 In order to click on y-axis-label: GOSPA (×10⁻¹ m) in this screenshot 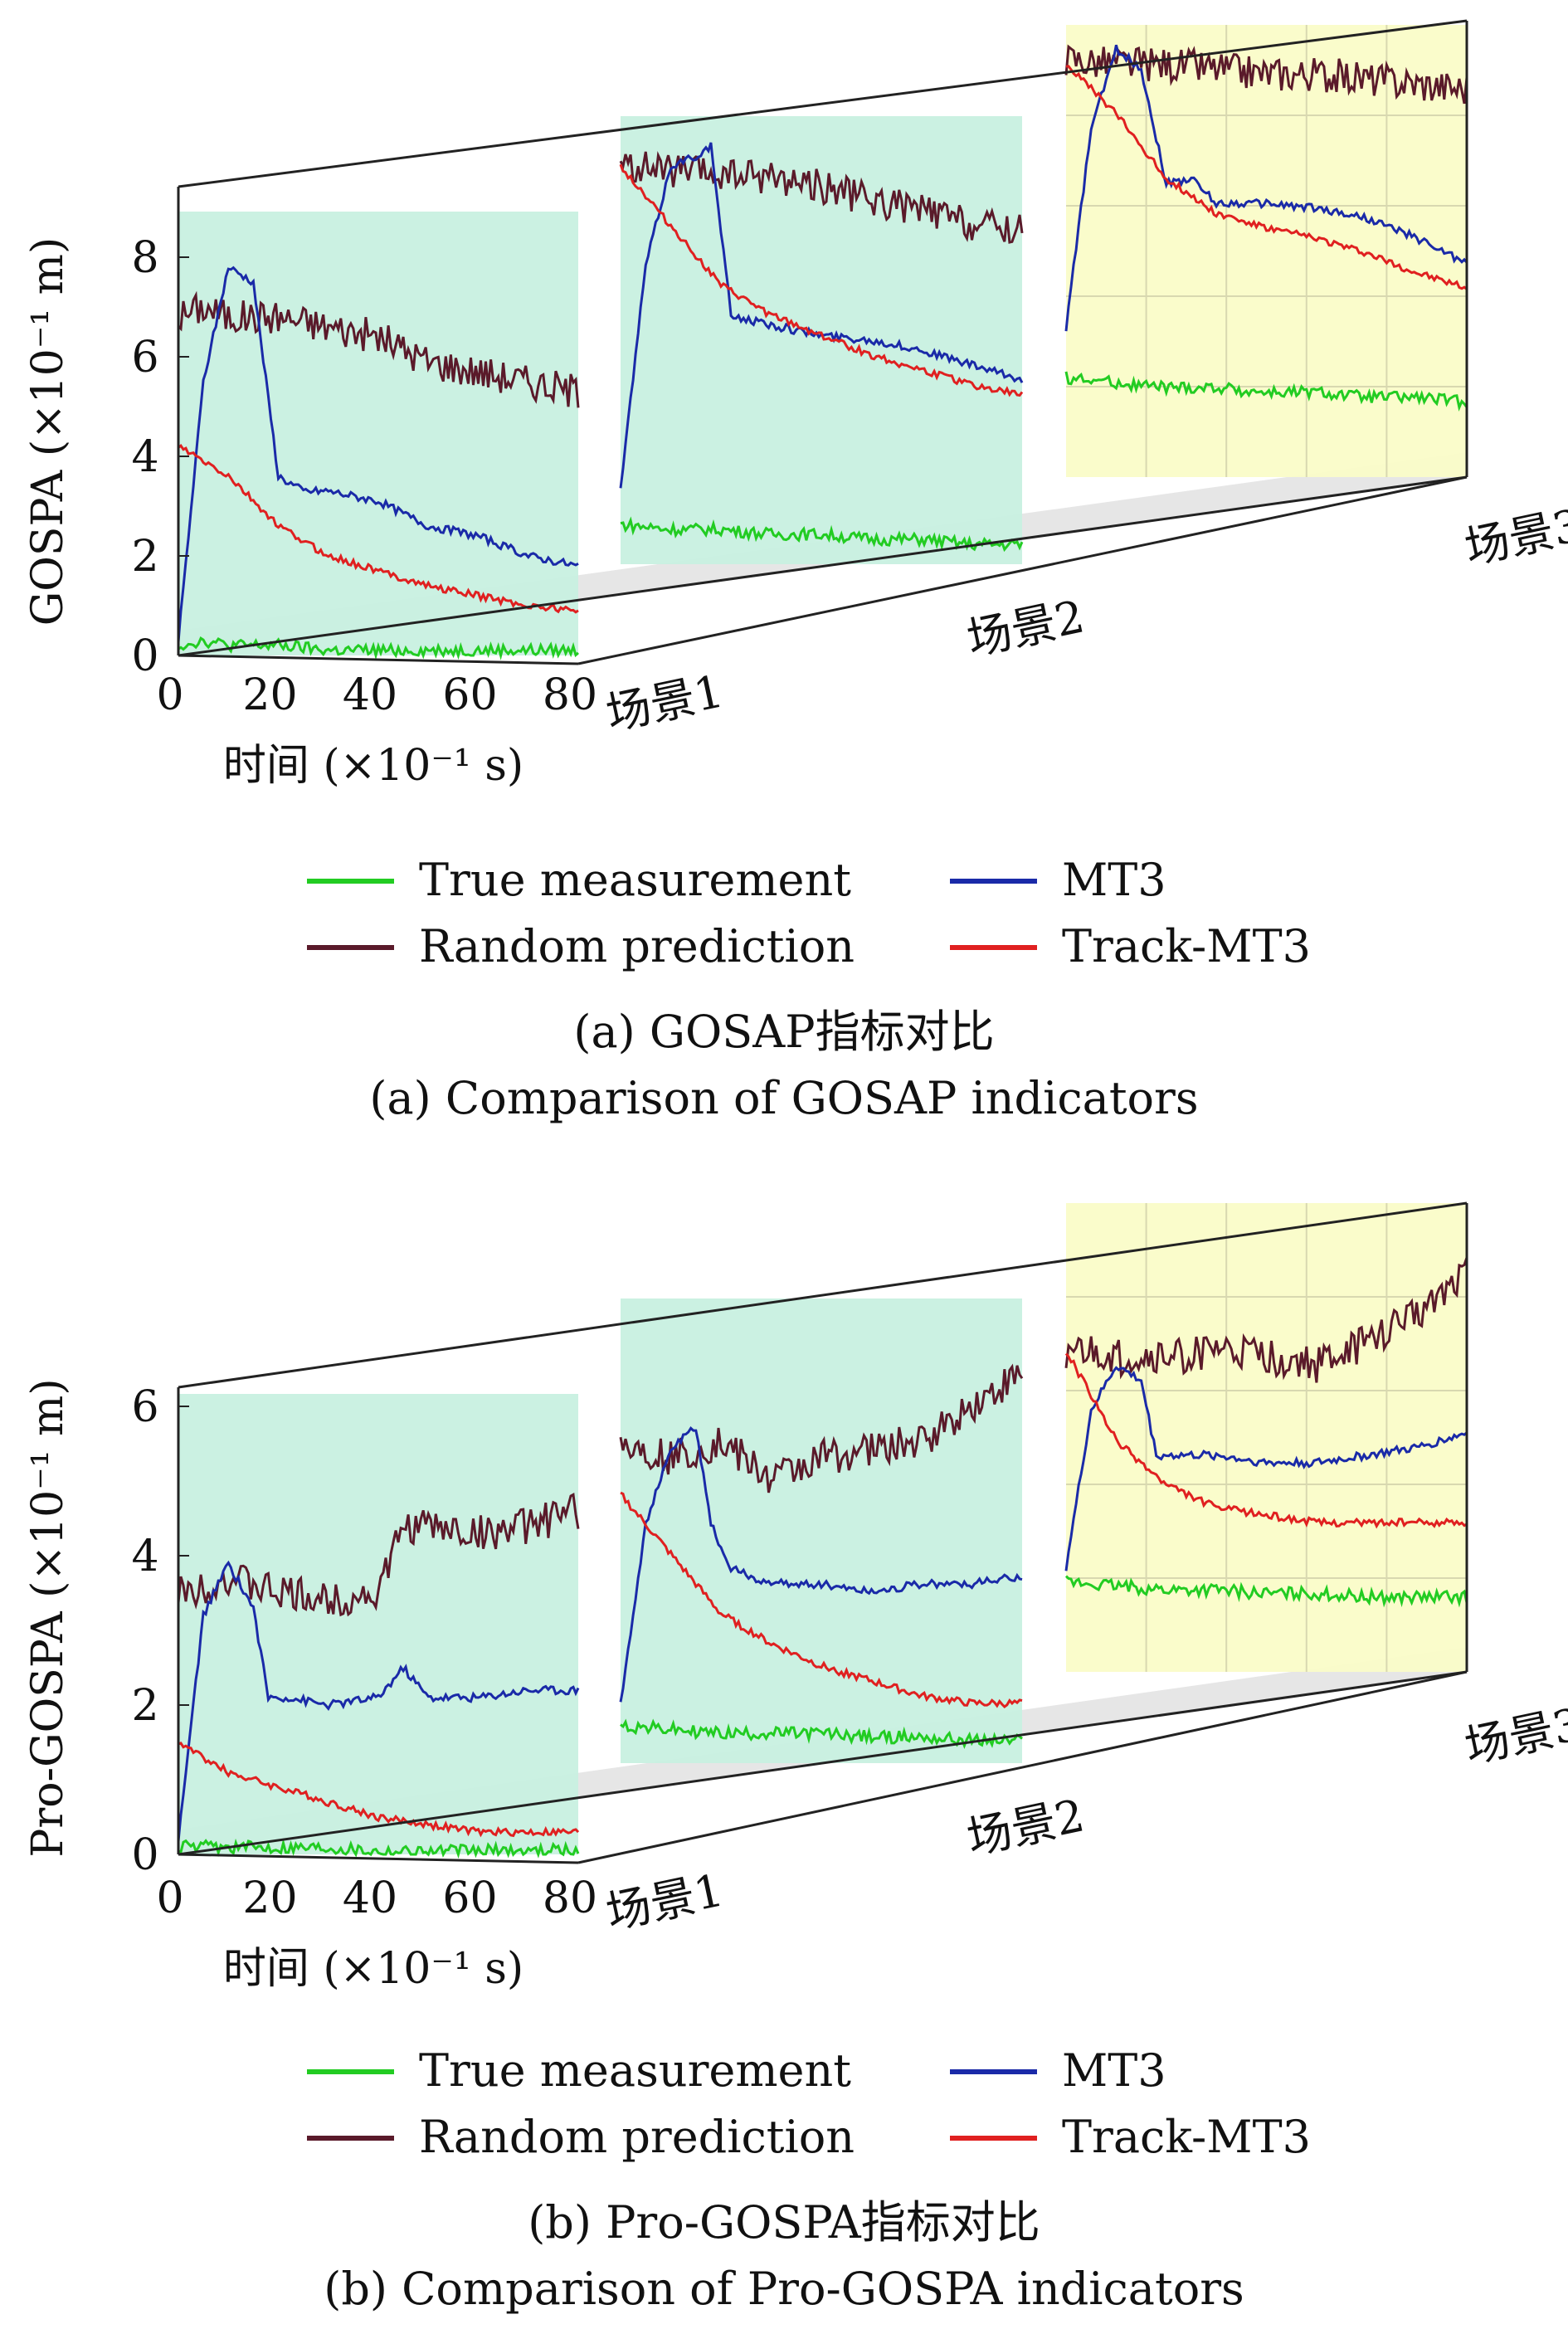, I will do `click(48, 431)`.